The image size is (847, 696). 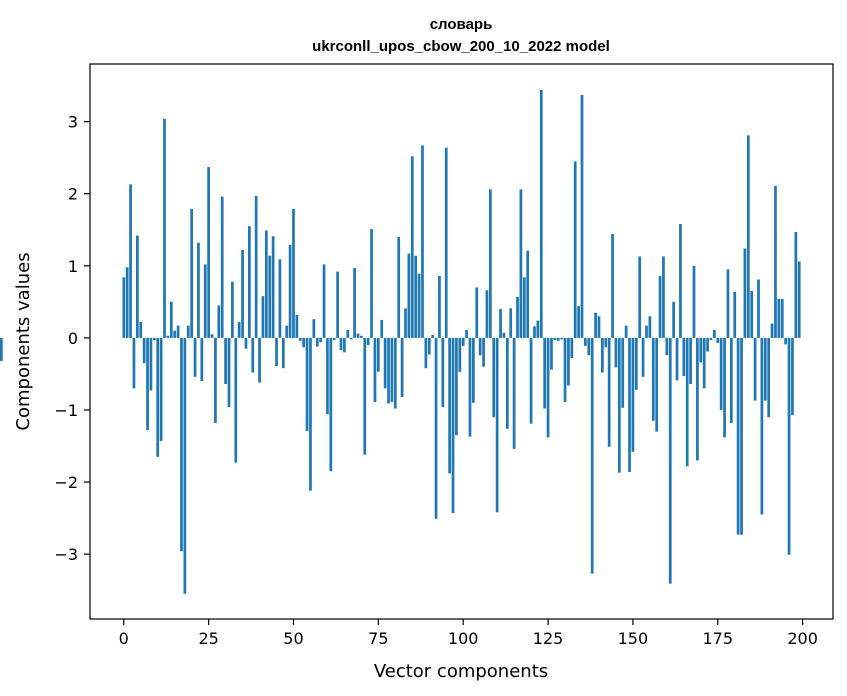 What do you see at coordinates (66, 482) in the screenshot?
I see `y-tick-label: −2` at bounding box center [66, 482].